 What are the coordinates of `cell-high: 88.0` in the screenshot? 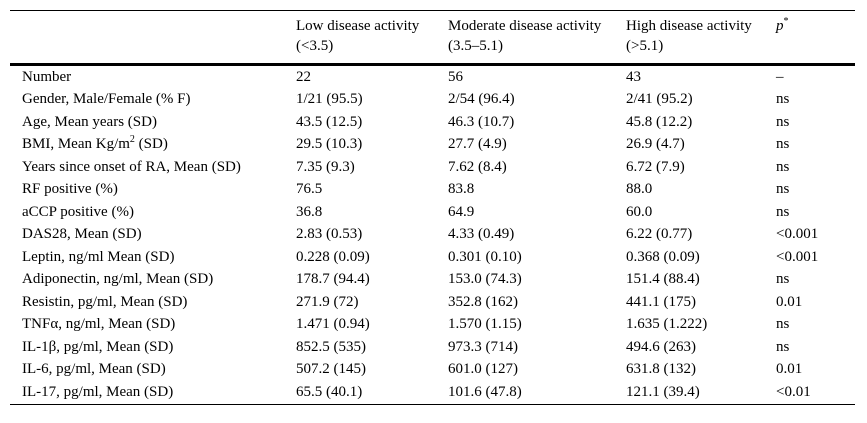 It's located at (639, 189).